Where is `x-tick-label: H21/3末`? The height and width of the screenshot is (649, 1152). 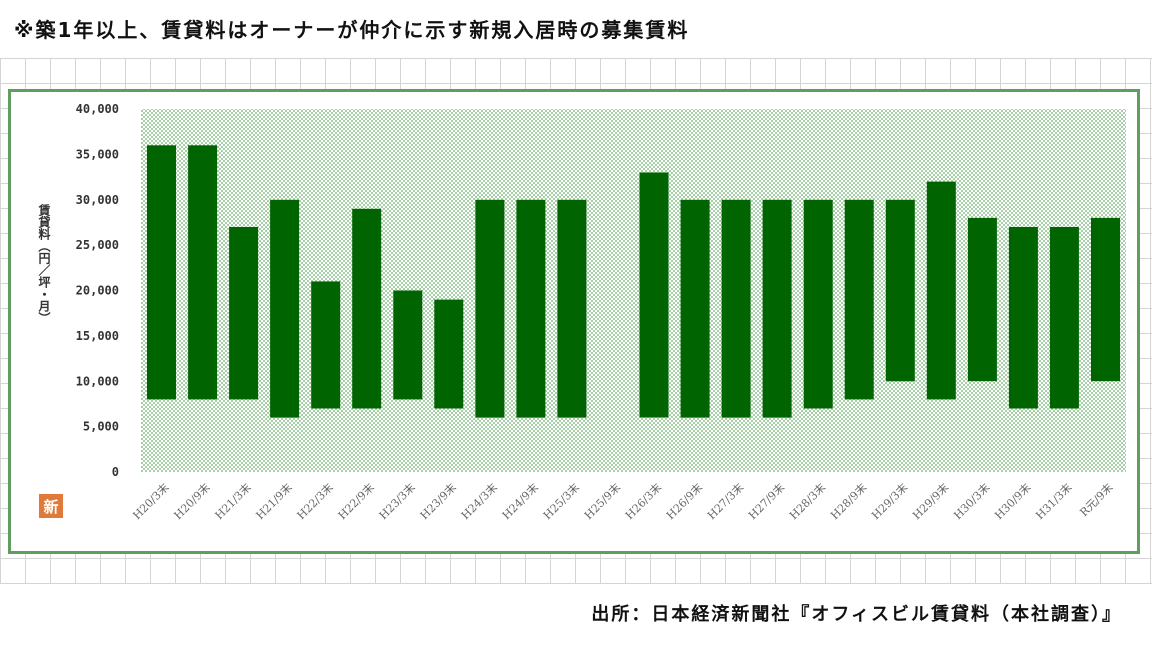
x-tick-label: H21/3末 is located at coordinates (233, 501).